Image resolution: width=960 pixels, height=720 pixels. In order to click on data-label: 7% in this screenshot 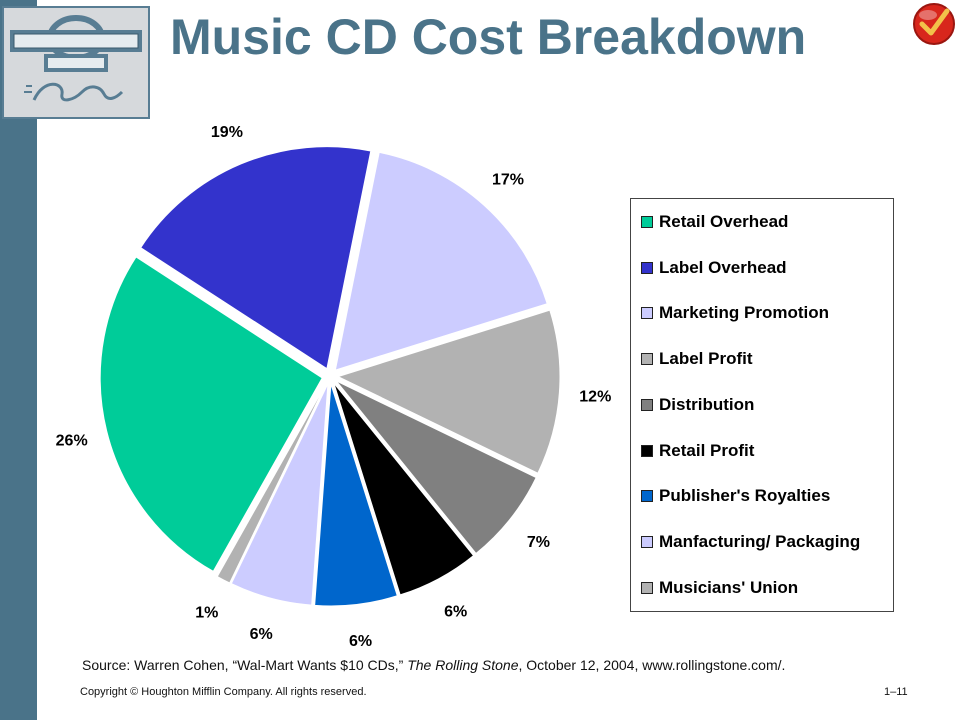, I will do `click(538, 542)`.